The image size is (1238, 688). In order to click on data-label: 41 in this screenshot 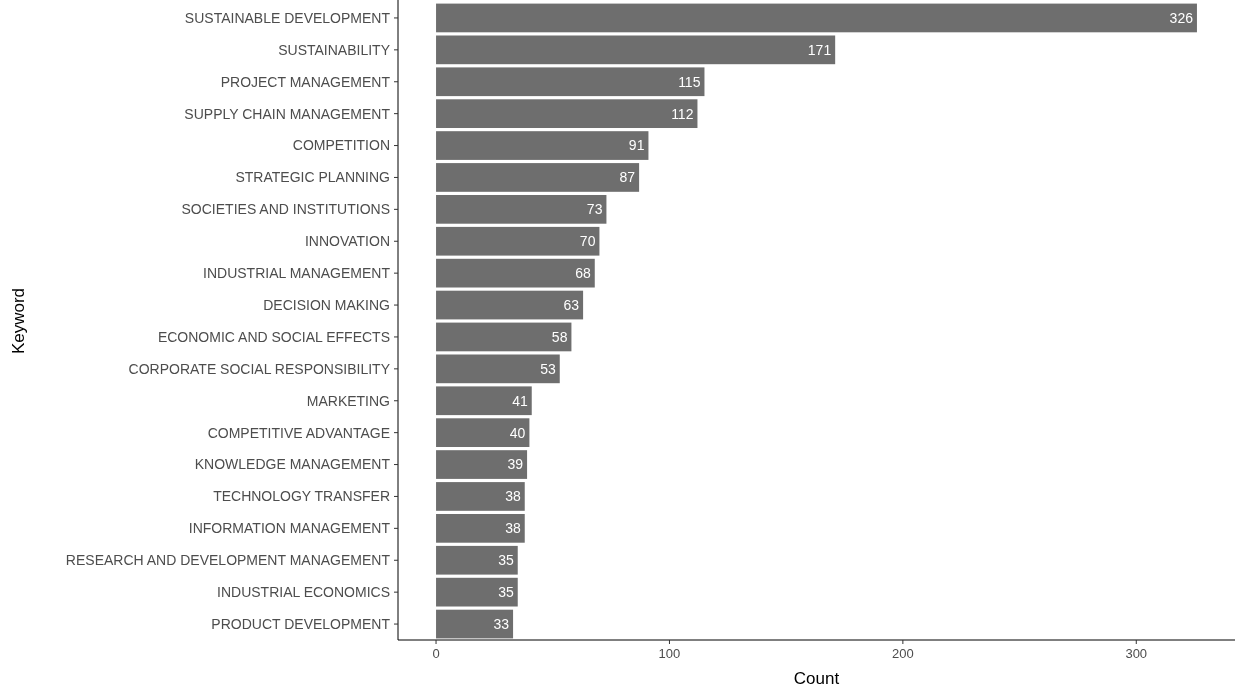, I will do `click(520, 400)`.